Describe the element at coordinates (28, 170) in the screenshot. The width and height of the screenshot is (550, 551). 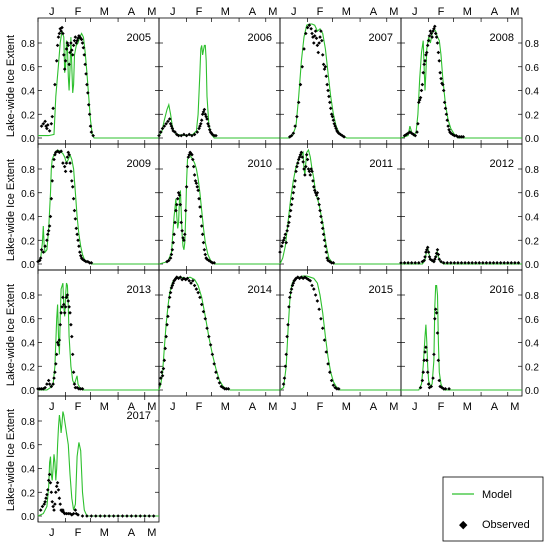
I see `y-tick-label: 0.8` at that location.